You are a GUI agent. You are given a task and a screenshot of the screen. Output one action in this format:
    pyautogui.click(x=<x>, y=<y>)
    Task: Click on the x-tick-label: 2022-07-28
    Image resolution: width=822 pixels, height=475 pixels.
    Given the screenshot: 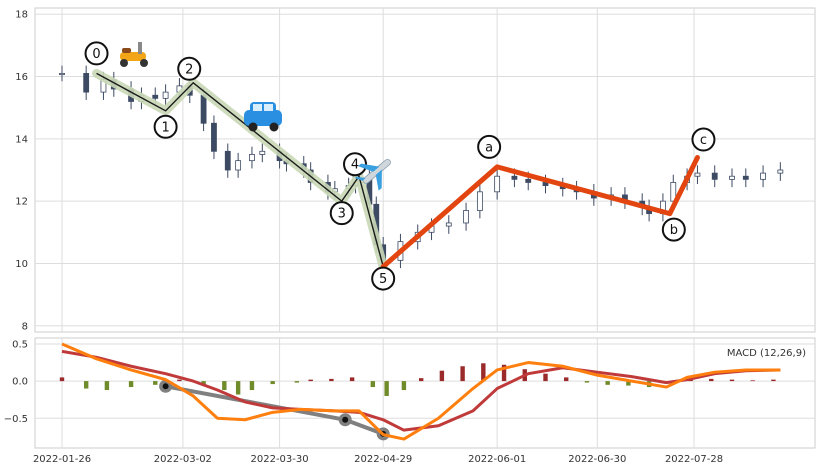 What is the action you would take?
    pyautogui.click(x=694, y=459)
    